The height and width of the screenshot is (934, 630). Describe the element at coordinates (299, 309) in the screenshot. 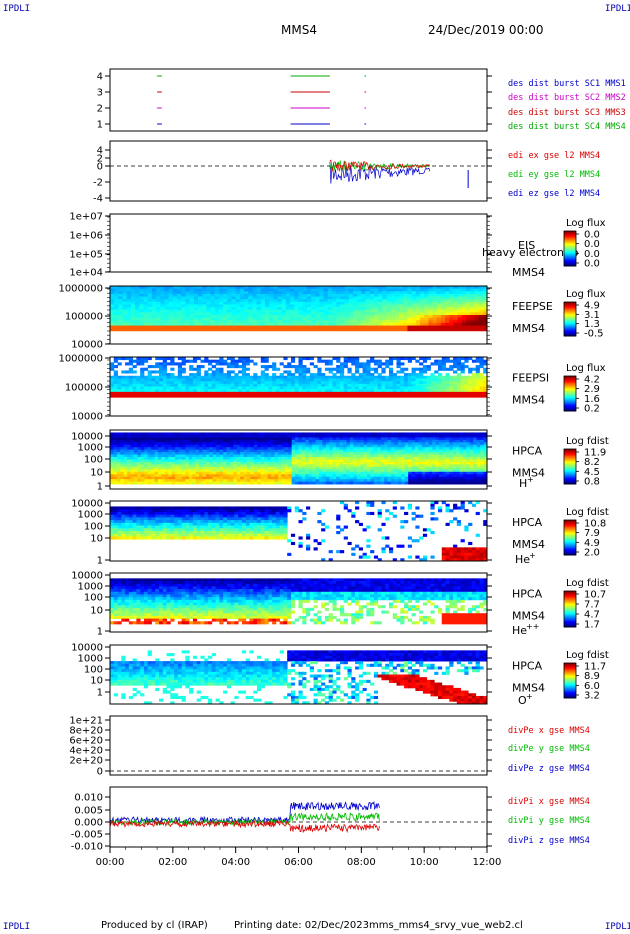

I see `spectrogram-feepse` at that location.